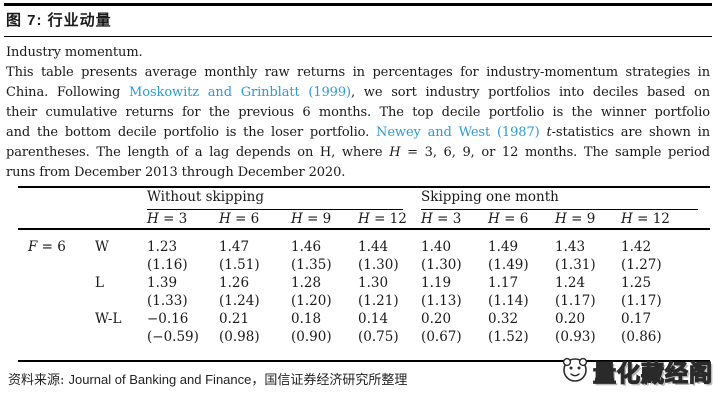  Describe the element at coordinates (378, 301) in the screenshot. I see `tstat-cell: (1.21)` at that location.